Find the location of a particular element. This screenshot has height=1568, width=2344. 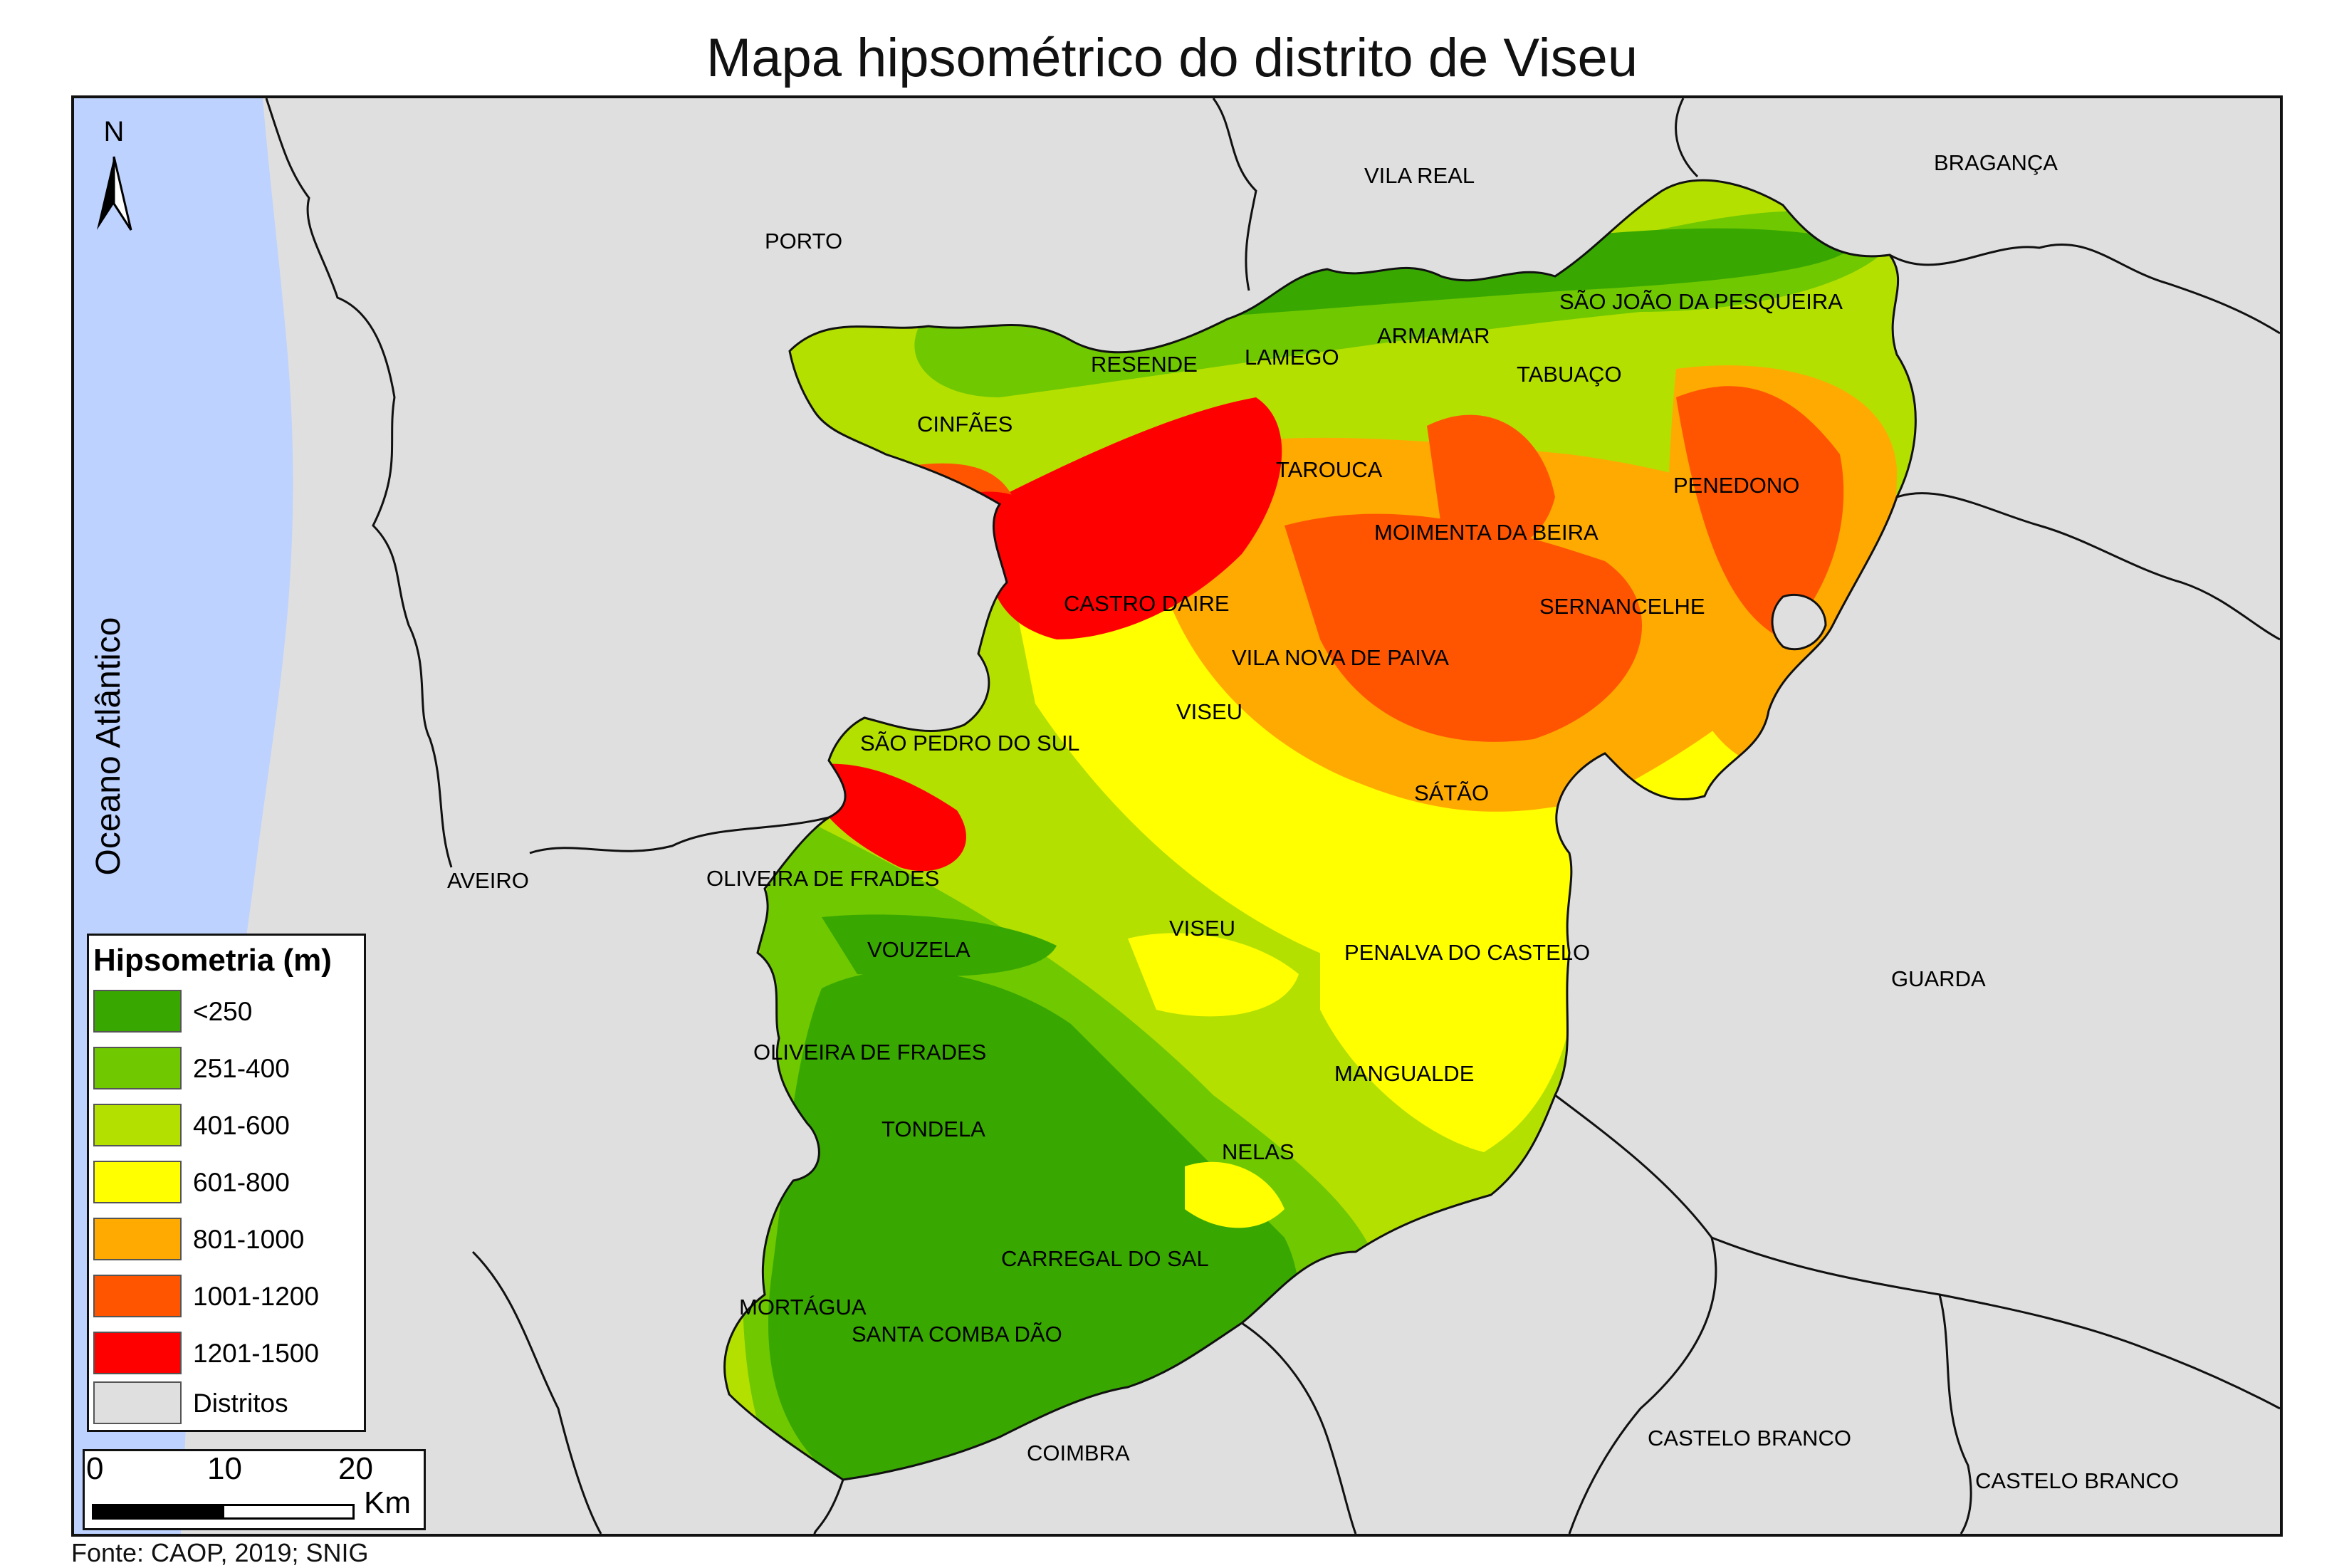

district-label-braganca: BRAGANÇA is located at coordinates (1996, 162).